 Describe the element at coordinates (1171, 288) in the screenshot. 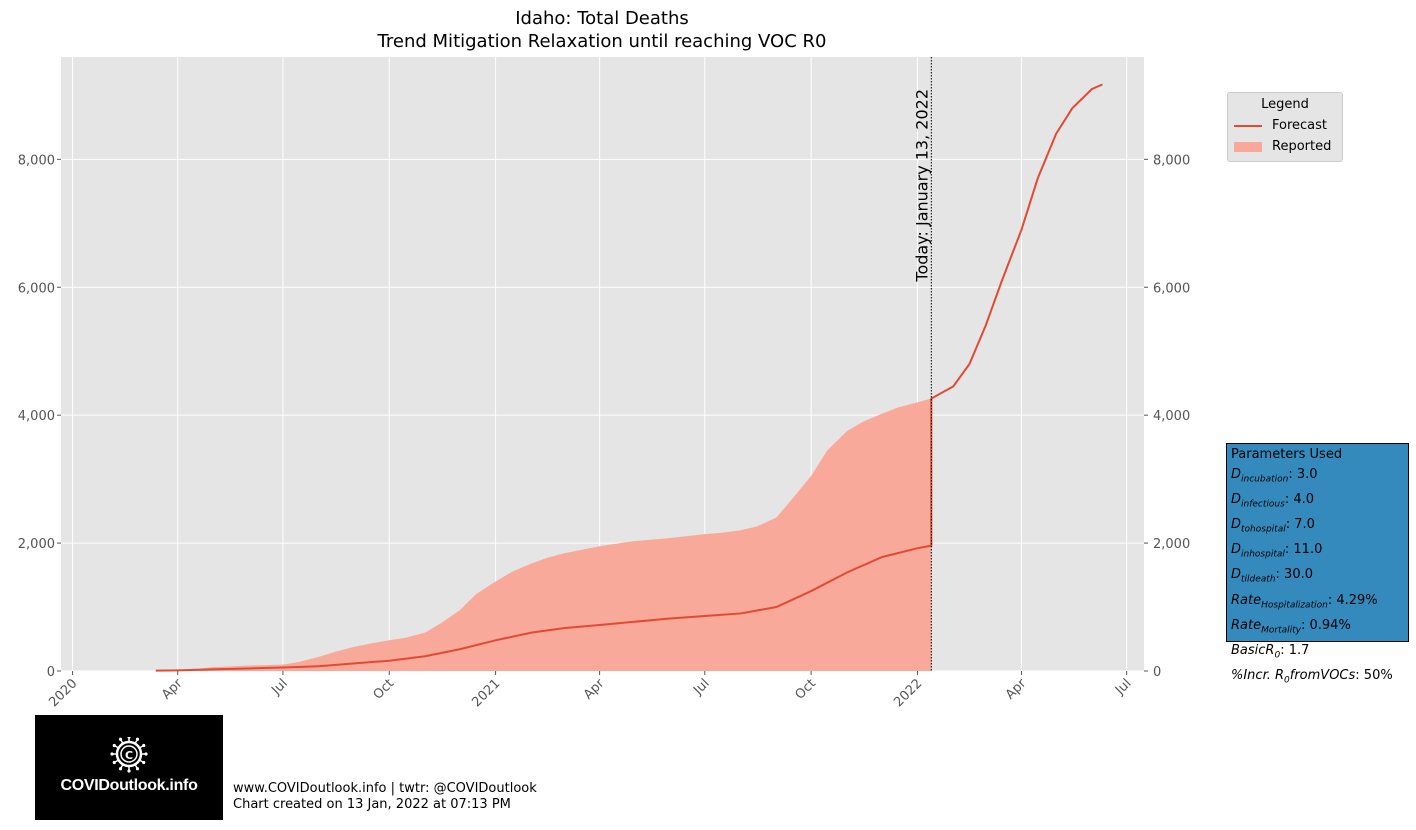

I see `y-tick-label-right: 6,000` at that location.